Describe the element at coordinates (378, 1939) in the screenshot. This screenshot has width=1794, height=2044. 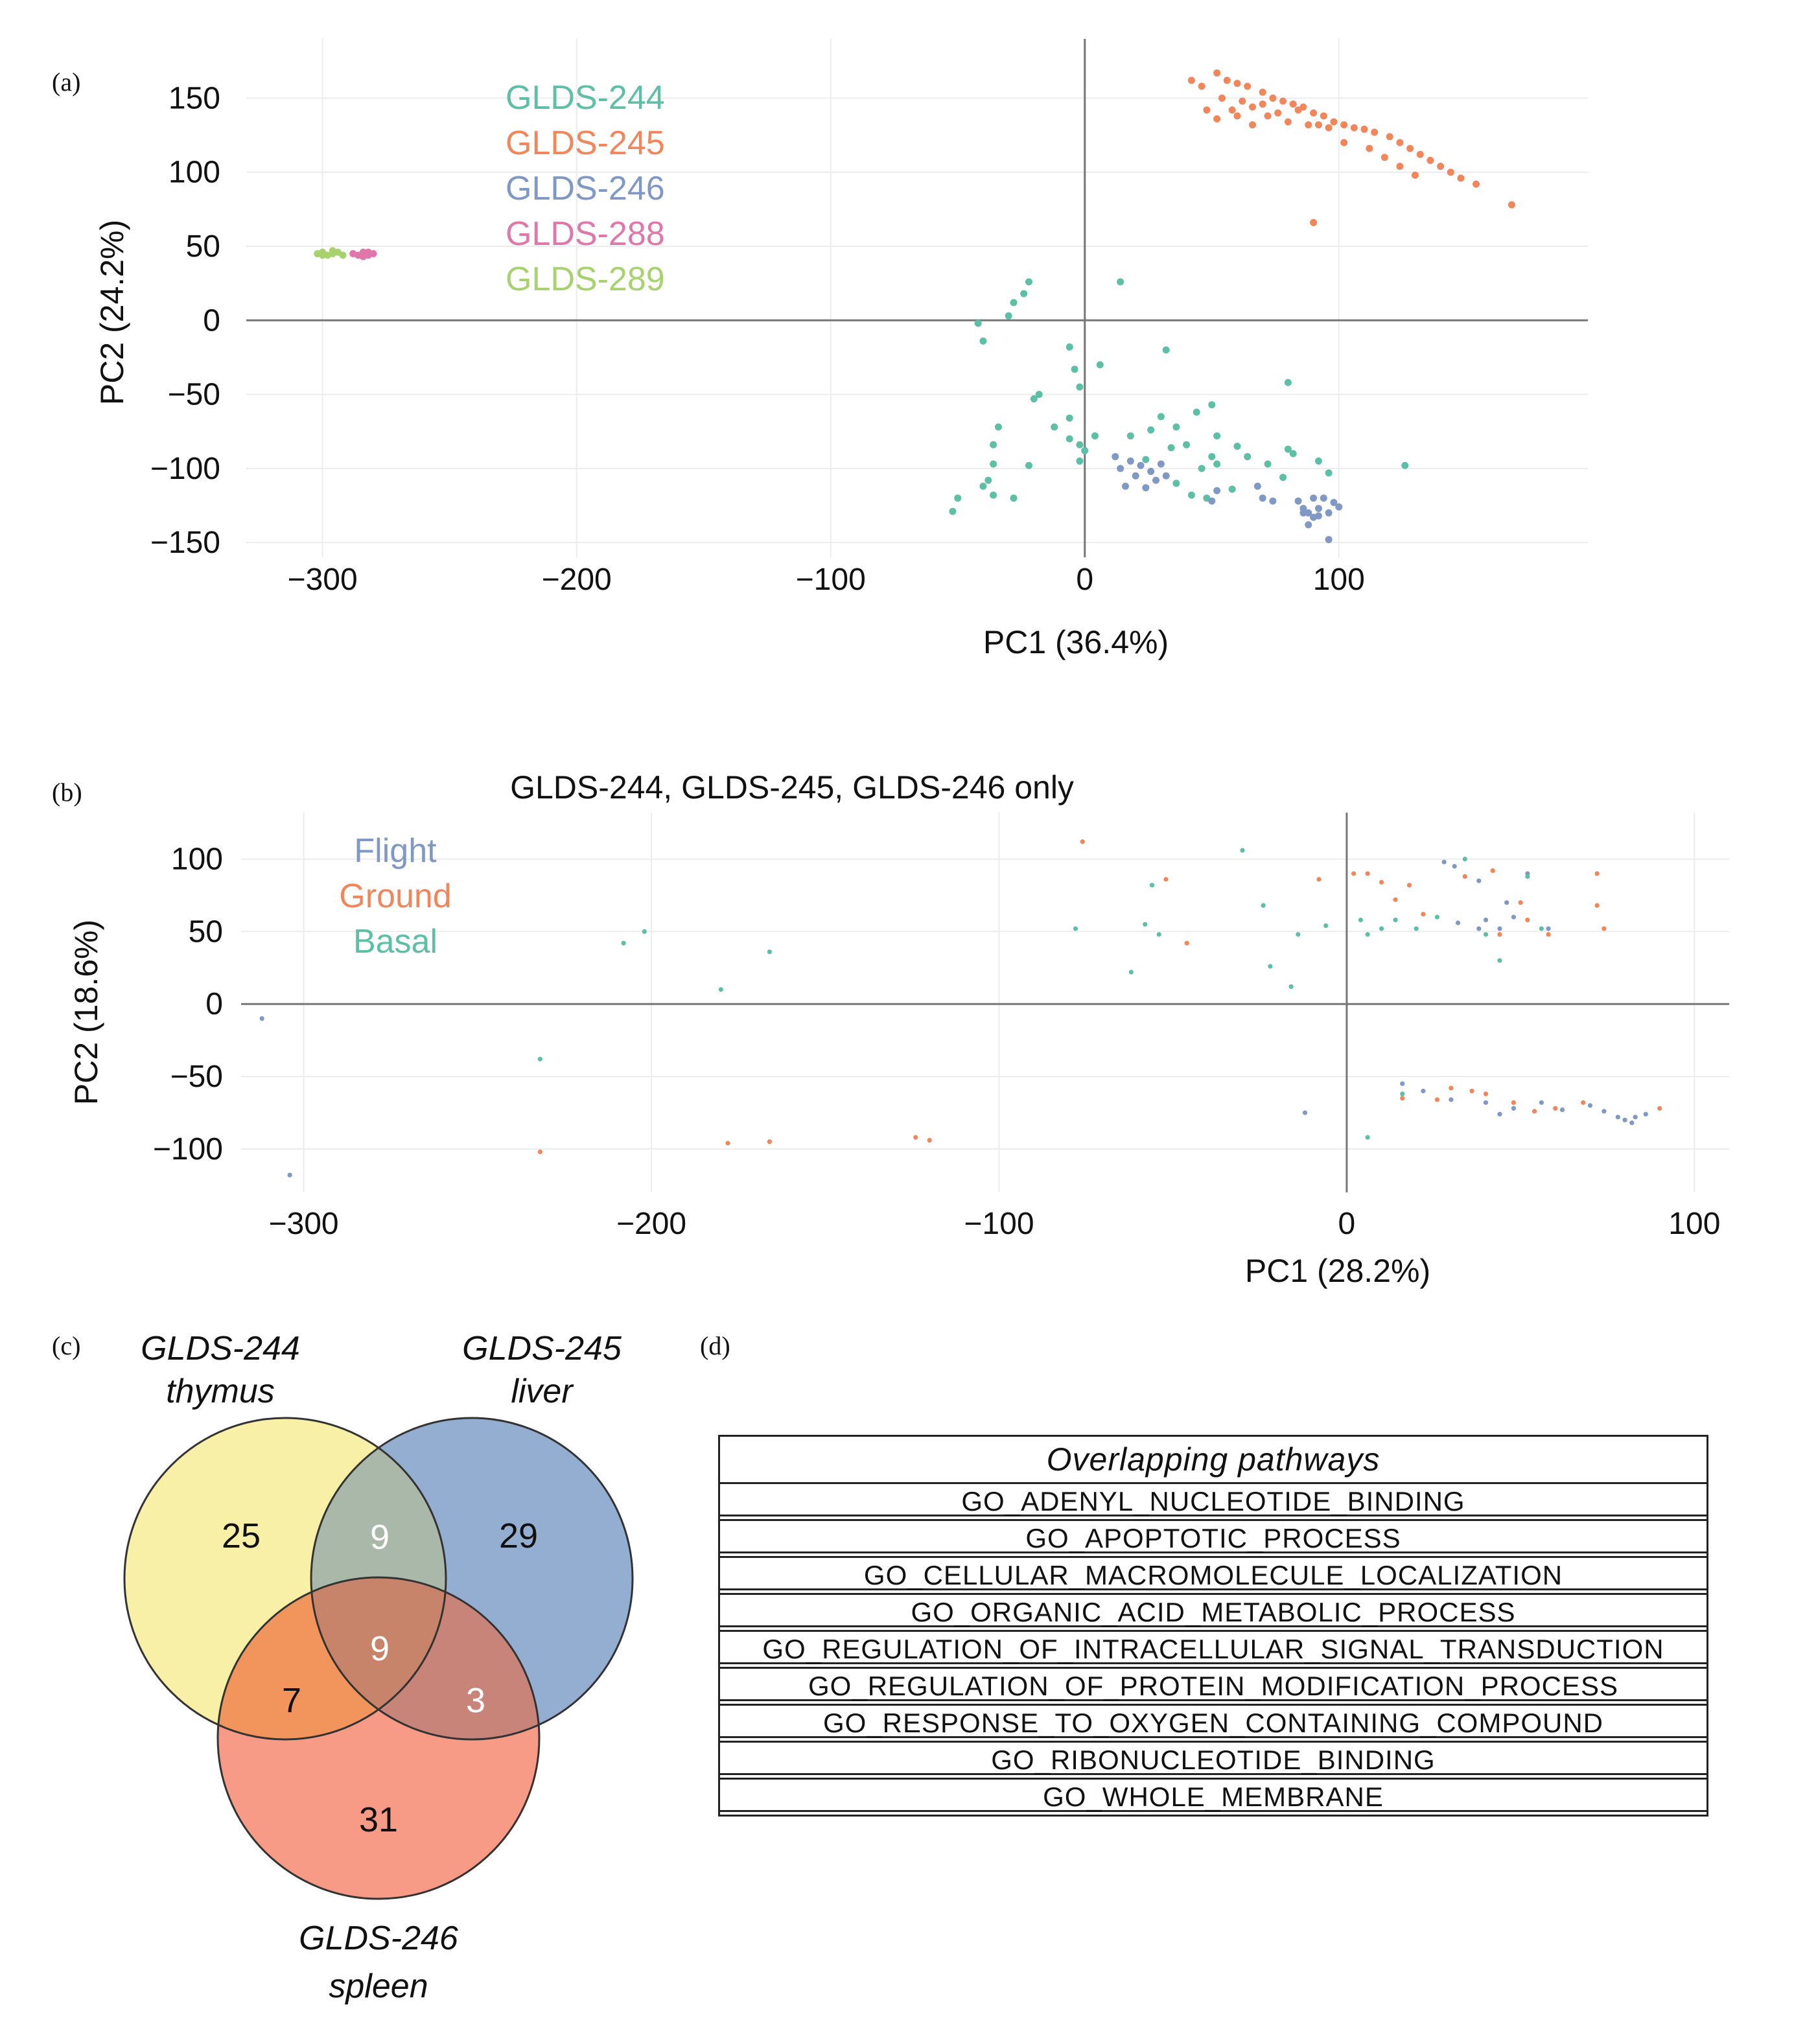
I see `venn-set-name-246: GLDS-246` at that location.